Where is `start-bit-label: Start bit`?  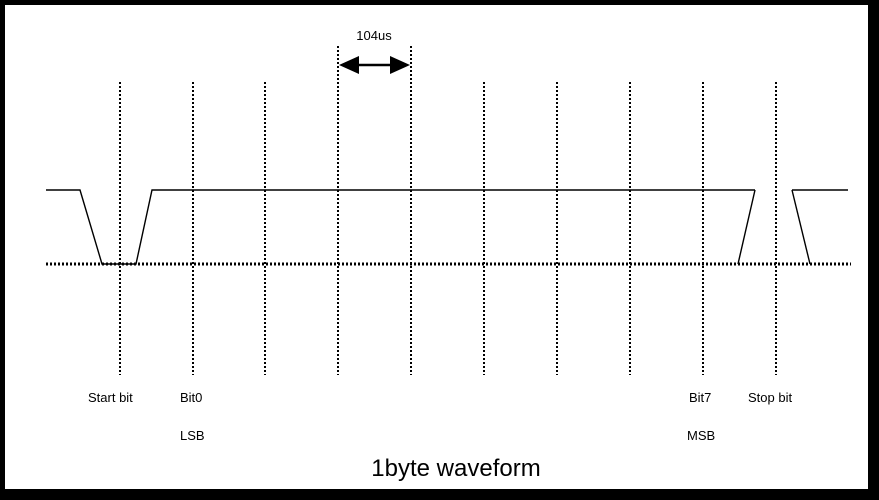
start-bit-label: Start bit is located at coordinates (110, 397).